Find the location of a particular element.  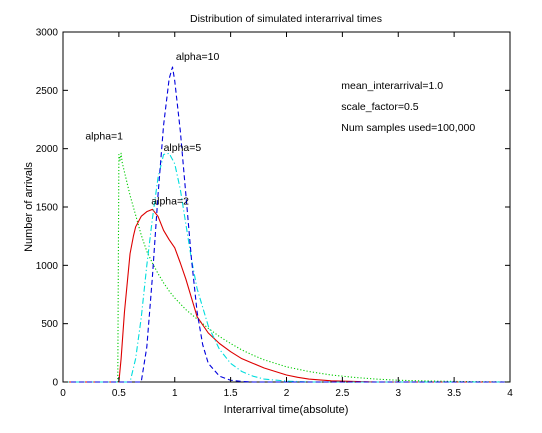

y-tick-label: 2500 is located at coordinates (47, 91).